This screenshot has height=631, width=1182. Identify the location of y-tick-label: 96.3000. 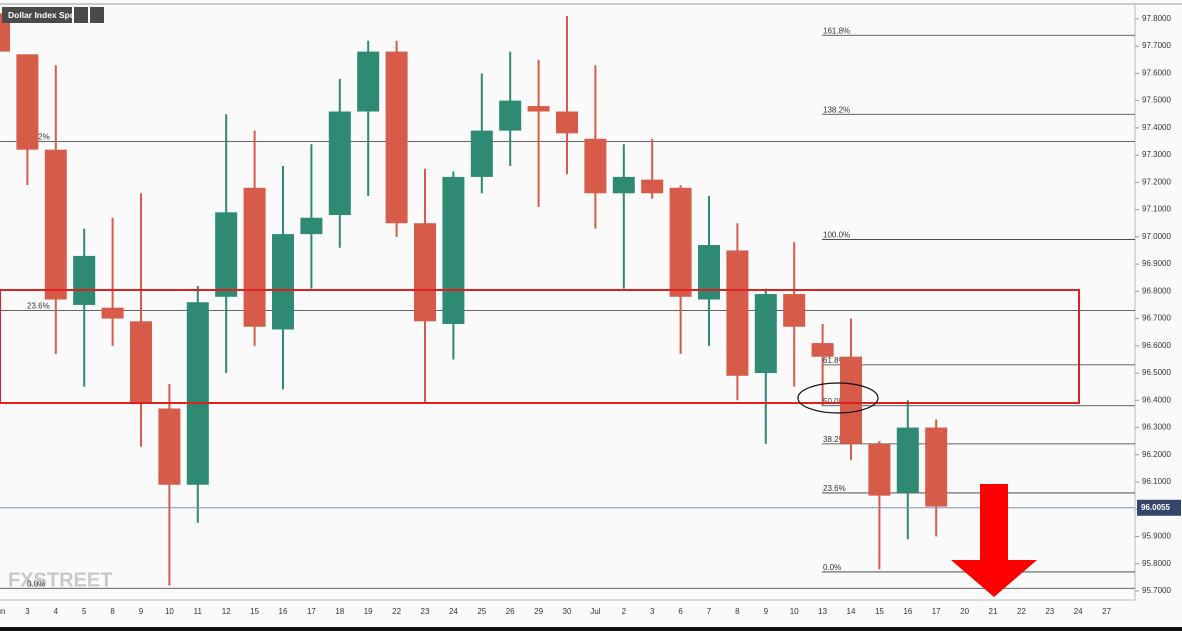
(1156, 427).